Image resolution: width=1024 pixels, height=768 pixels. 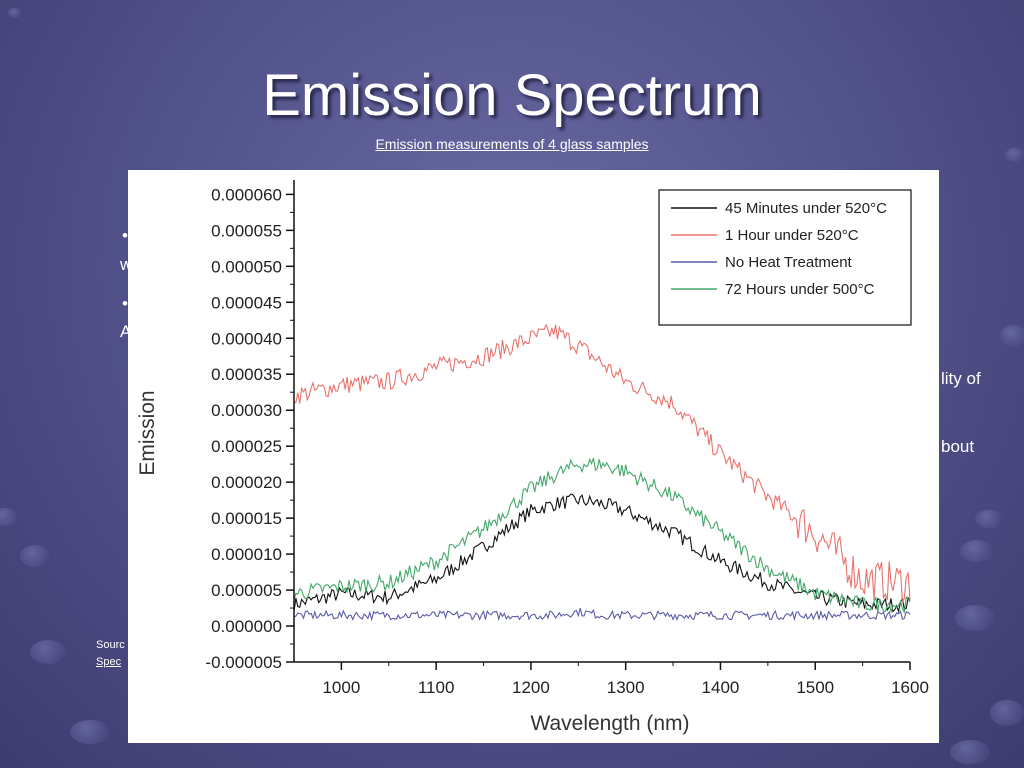 What do you see at coordinates (147, 432) in the screenshot?
I see `y-axis-title: Emission` at bounding box center [147, 432].